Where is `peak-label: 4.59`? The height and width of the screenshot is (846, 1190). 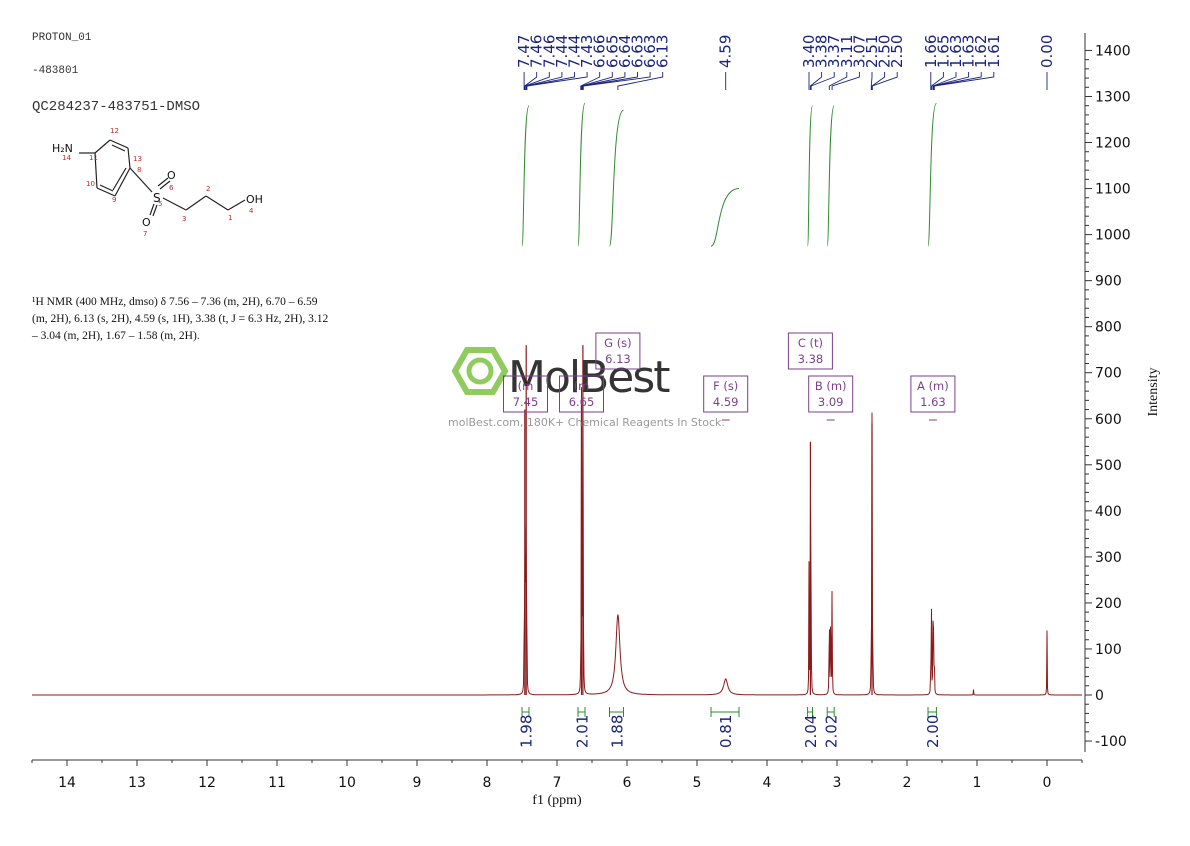 peak-label: 4.59 is located at coordinates (726, 51).